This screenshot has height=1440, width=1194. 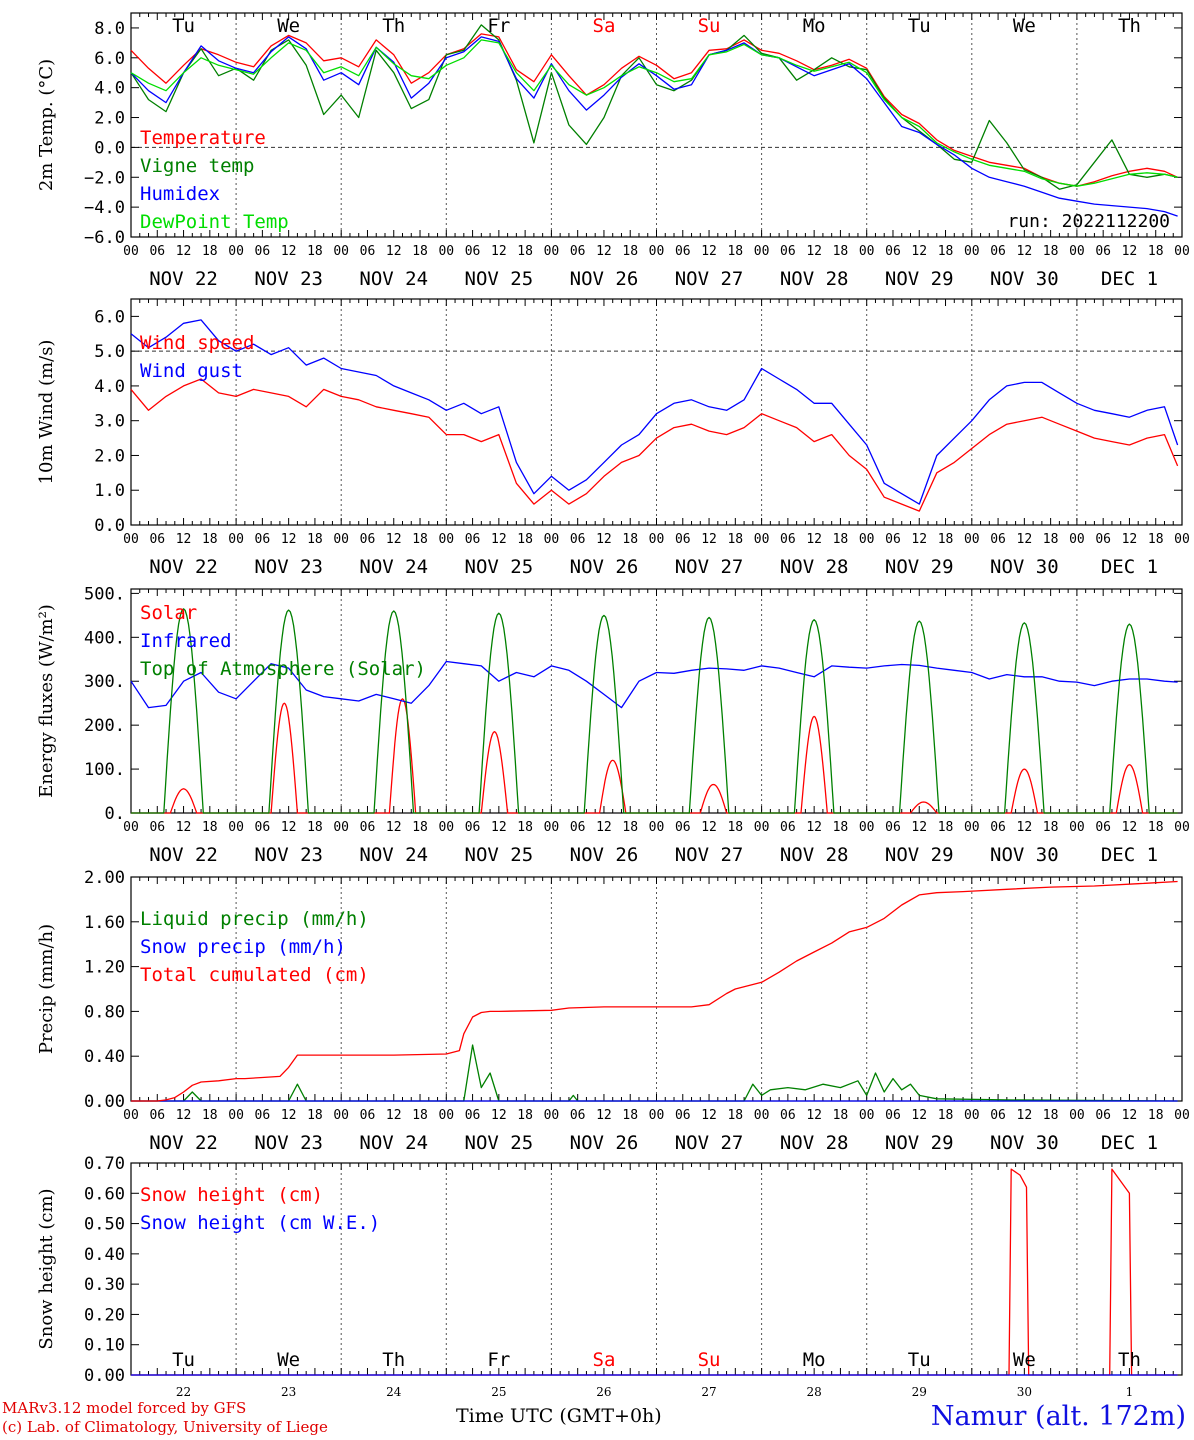 I want to click on series-line-humidex, so click(x=654, y=126).